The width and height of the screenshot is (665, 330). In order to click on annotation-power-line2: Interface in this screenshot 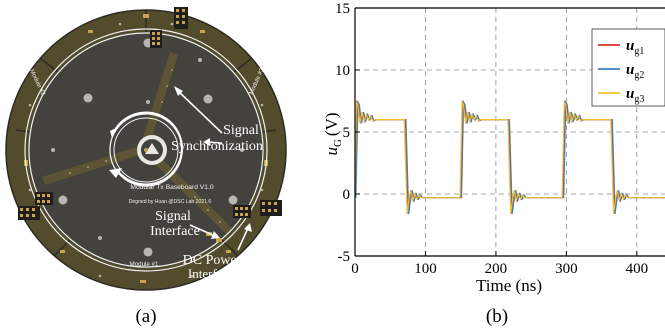, I will do `click(211, 273)`.